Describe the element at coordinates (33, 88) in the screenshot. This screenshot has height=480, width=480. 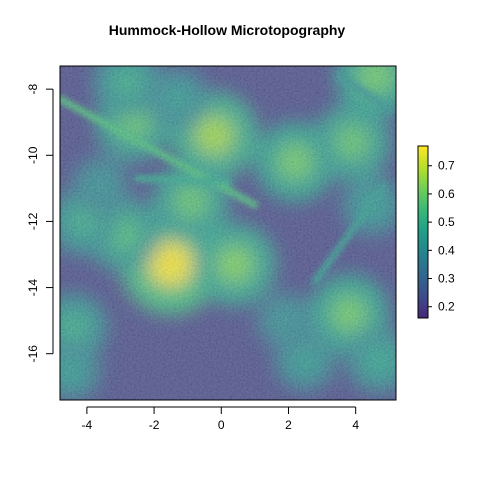
I see `y-tick-label: -8` at that location.